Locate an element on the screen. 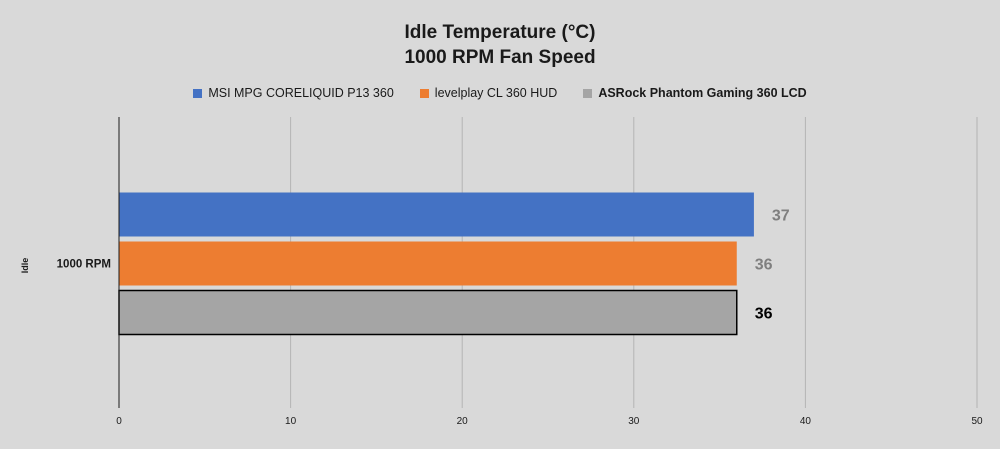  legend-label-series-1: levelplay CL 360 HUD is located at coordinates (496, 93).